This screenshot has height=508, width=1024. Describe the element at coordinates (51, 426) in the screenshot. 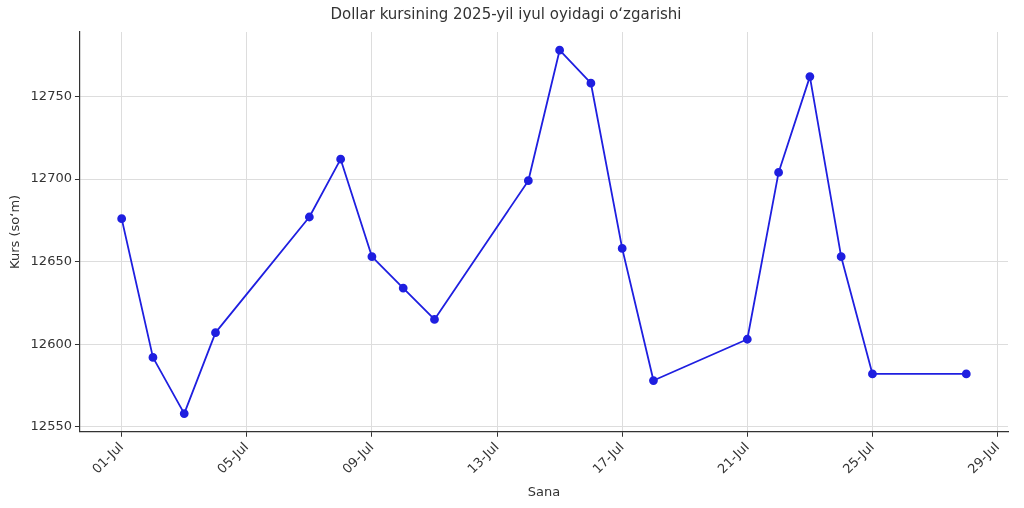

I see `y-tick-label: 12550` at that location.